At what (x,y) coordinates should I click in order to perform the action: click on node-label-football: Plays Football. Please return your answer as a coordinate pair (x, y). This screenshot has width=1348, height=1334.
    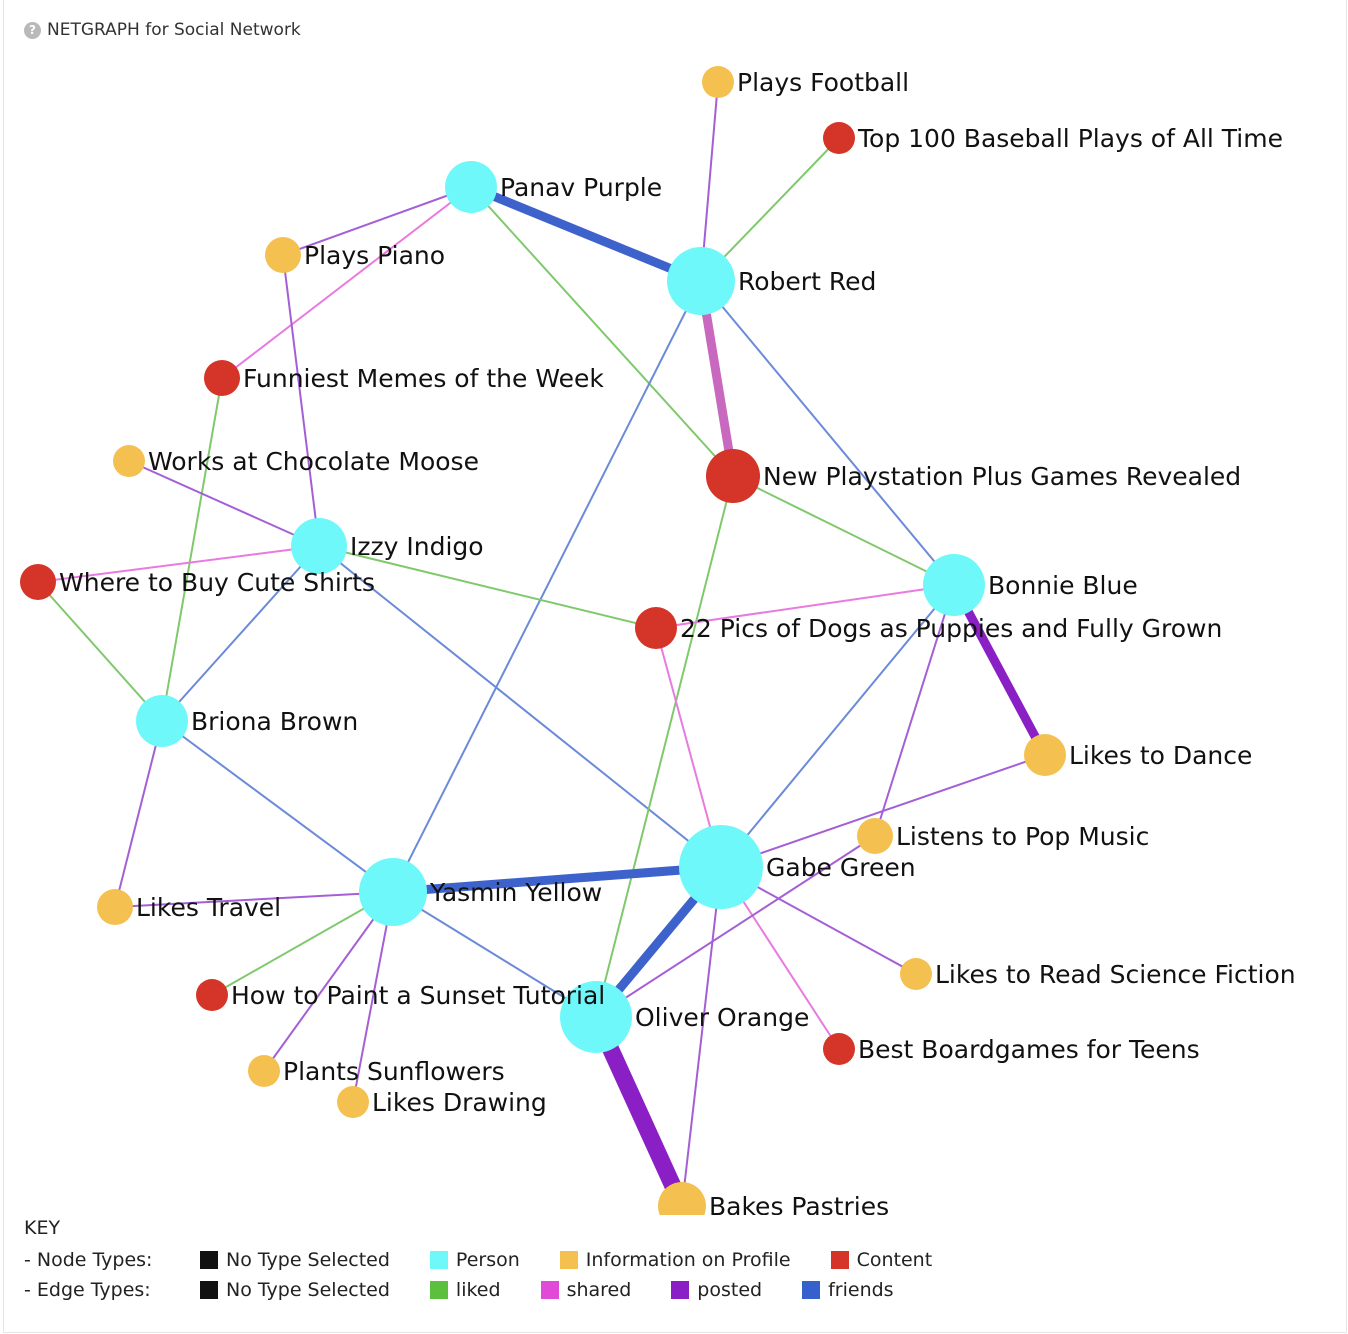
    Looking at the image, I should click on (823, 82).